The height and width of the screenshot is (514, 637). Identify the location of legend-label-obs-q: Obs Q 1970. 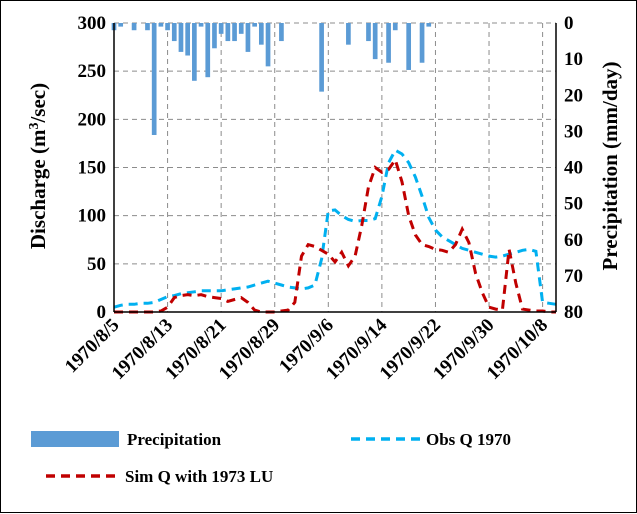
(468, 439).